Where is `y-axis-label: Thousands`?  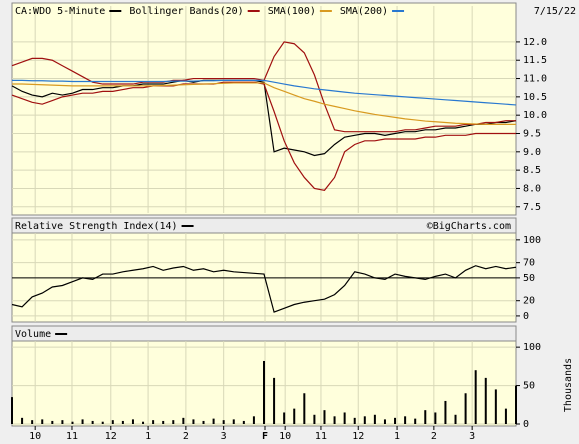 y-axis-label: Thousands is located at coordinates (568, 385).